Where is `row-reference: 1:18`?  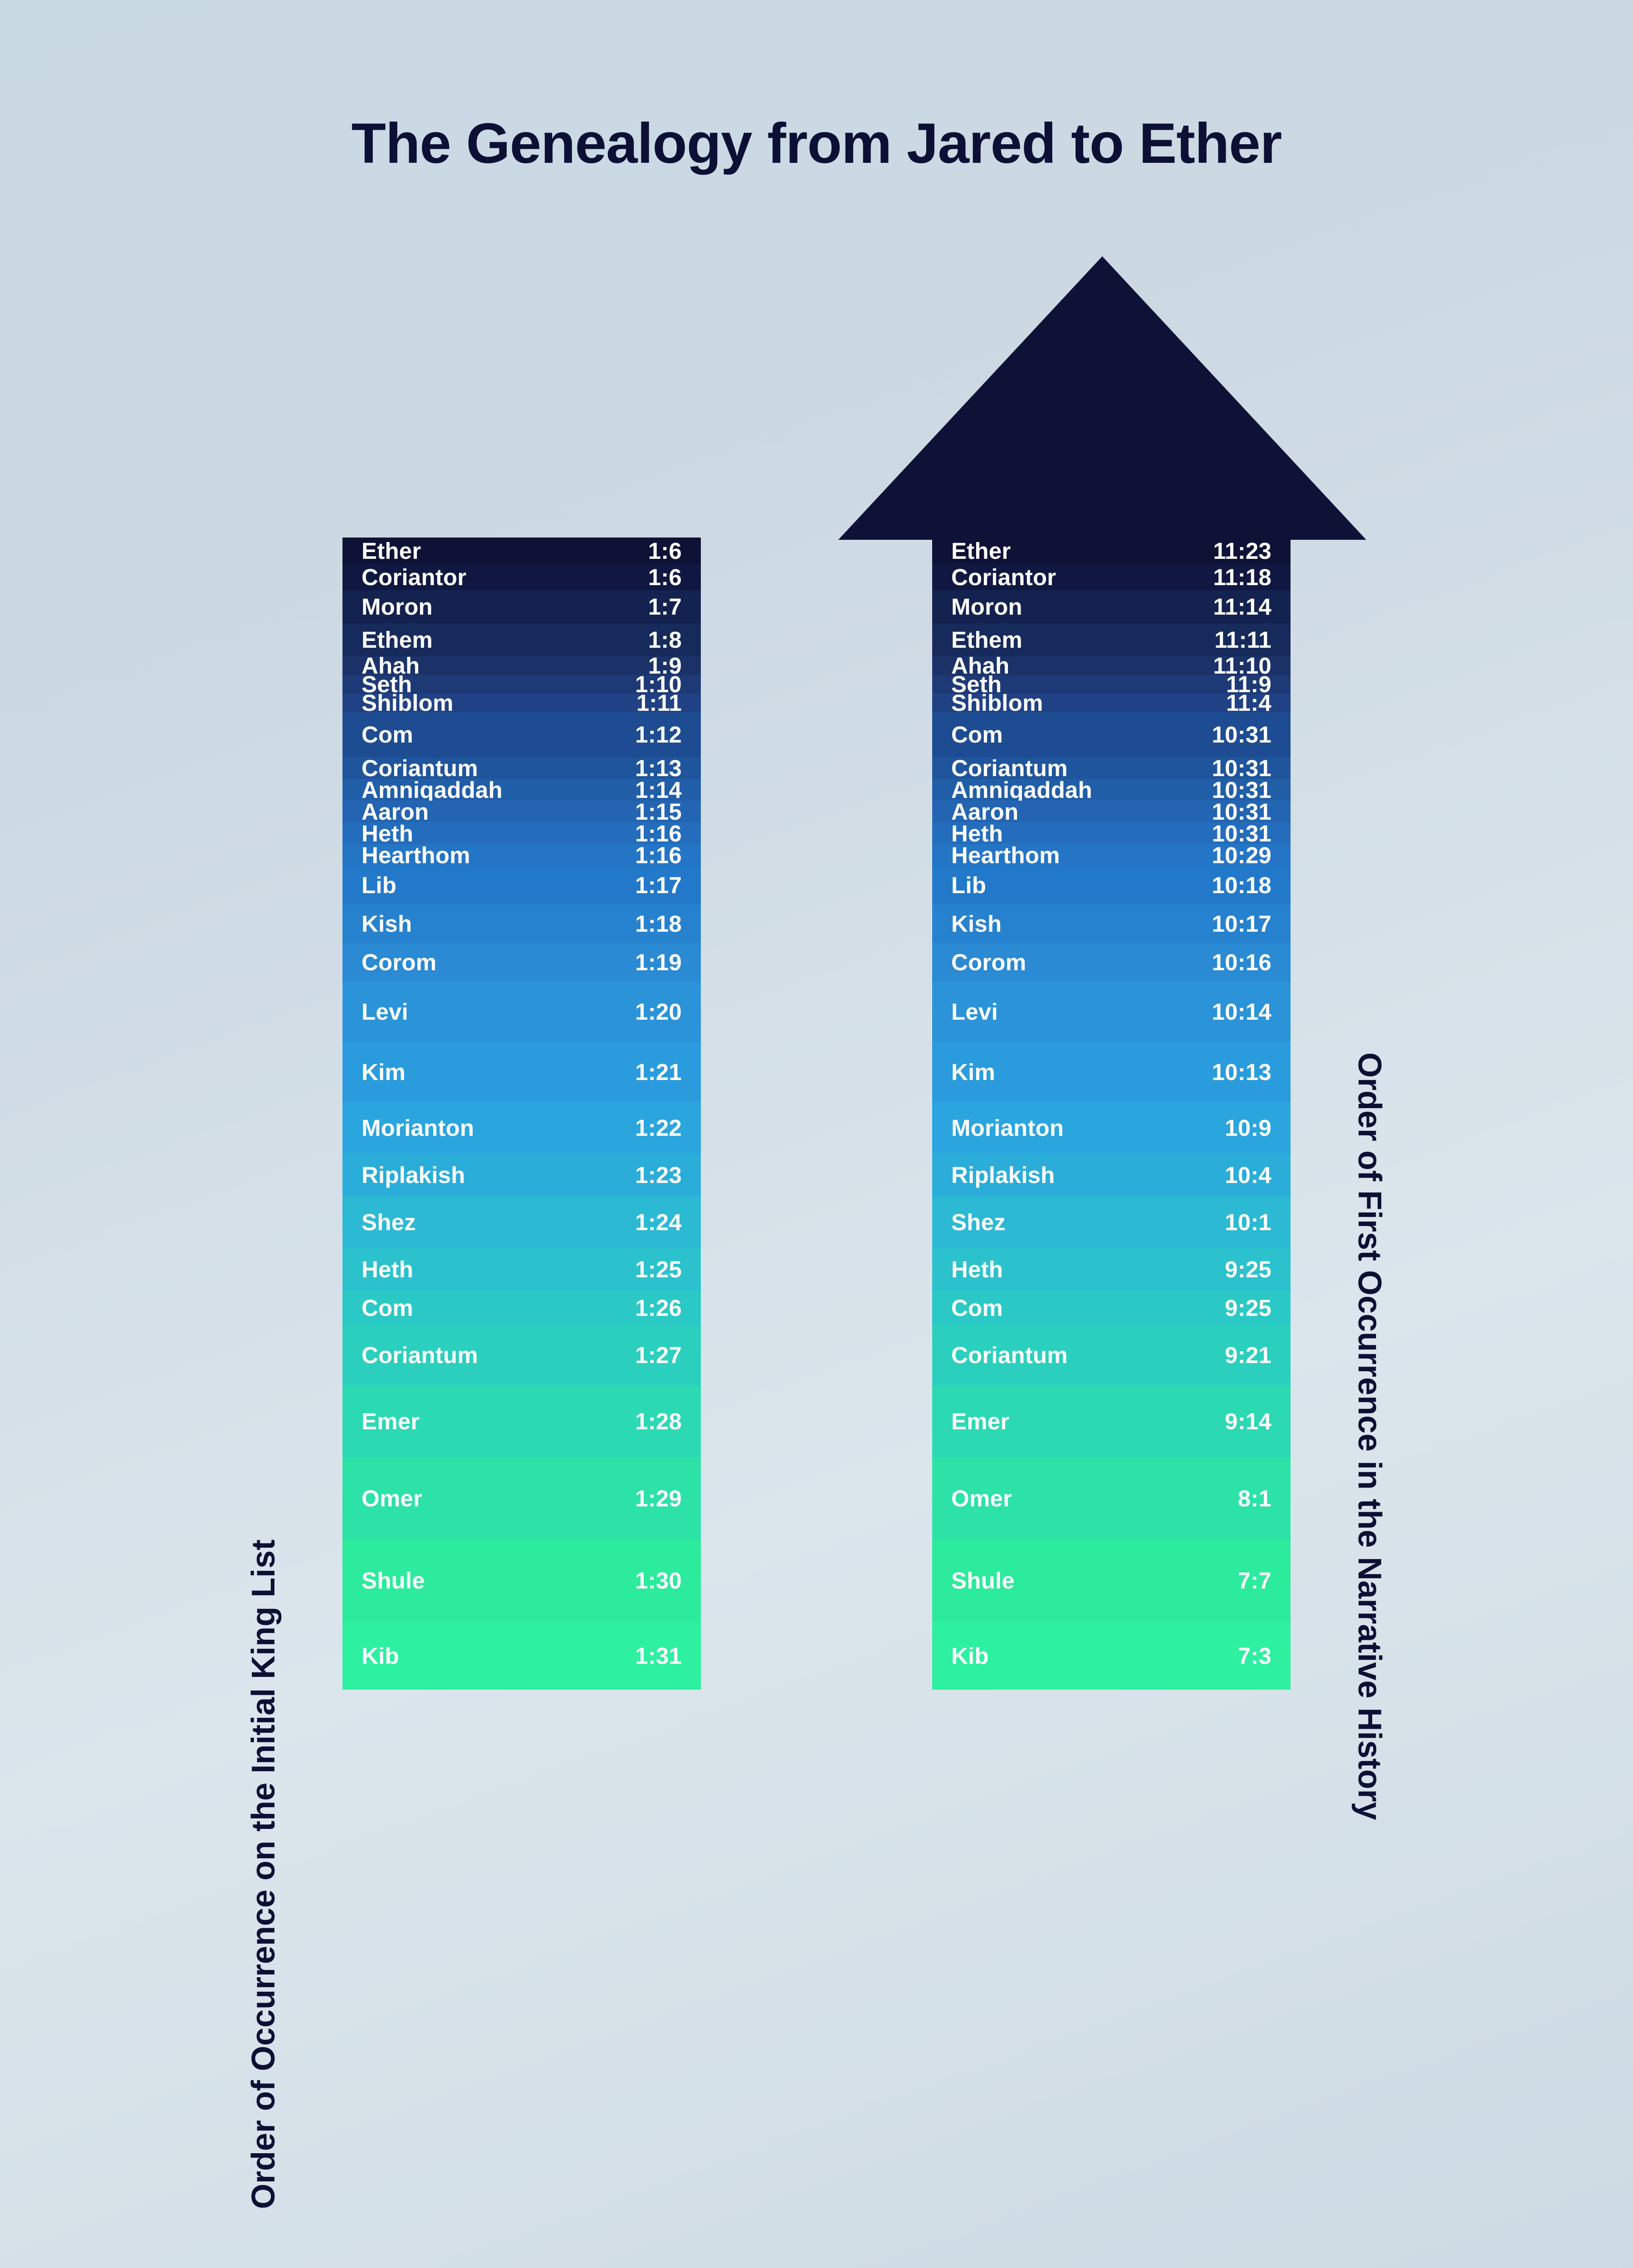
row-reference: 1:18 is located at coordinates (658, 924).